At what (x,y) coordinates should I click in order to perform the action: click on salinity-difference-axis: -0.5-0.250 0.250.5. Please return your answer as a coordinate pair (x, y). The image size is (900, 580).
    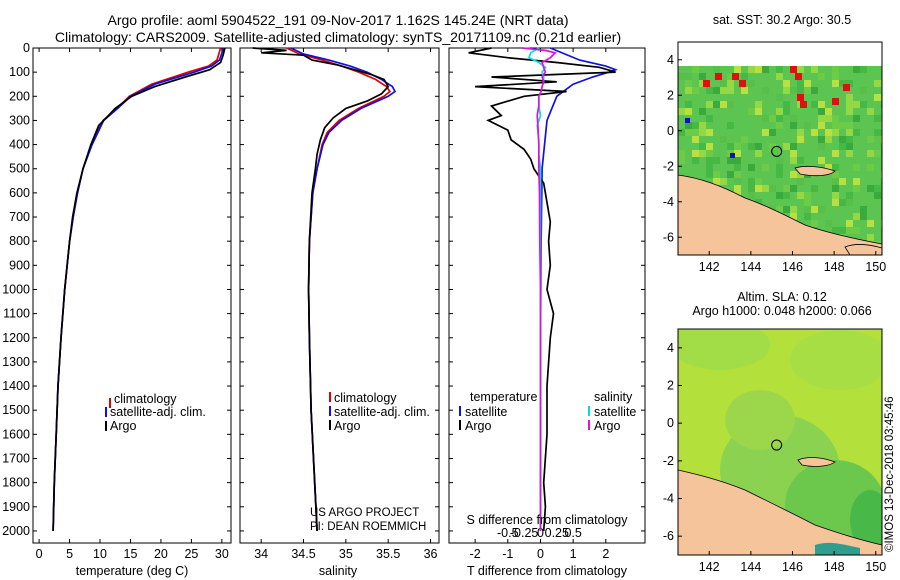
    Looking at the image, I should click on (539, 533).